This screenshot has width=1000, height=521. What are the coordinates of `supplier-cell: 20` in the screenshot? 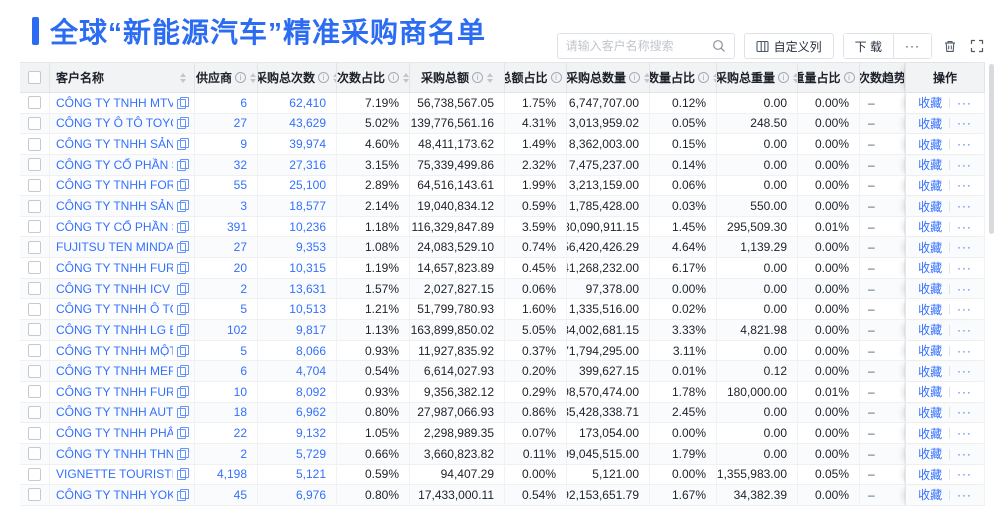 It's located at (226, 268).